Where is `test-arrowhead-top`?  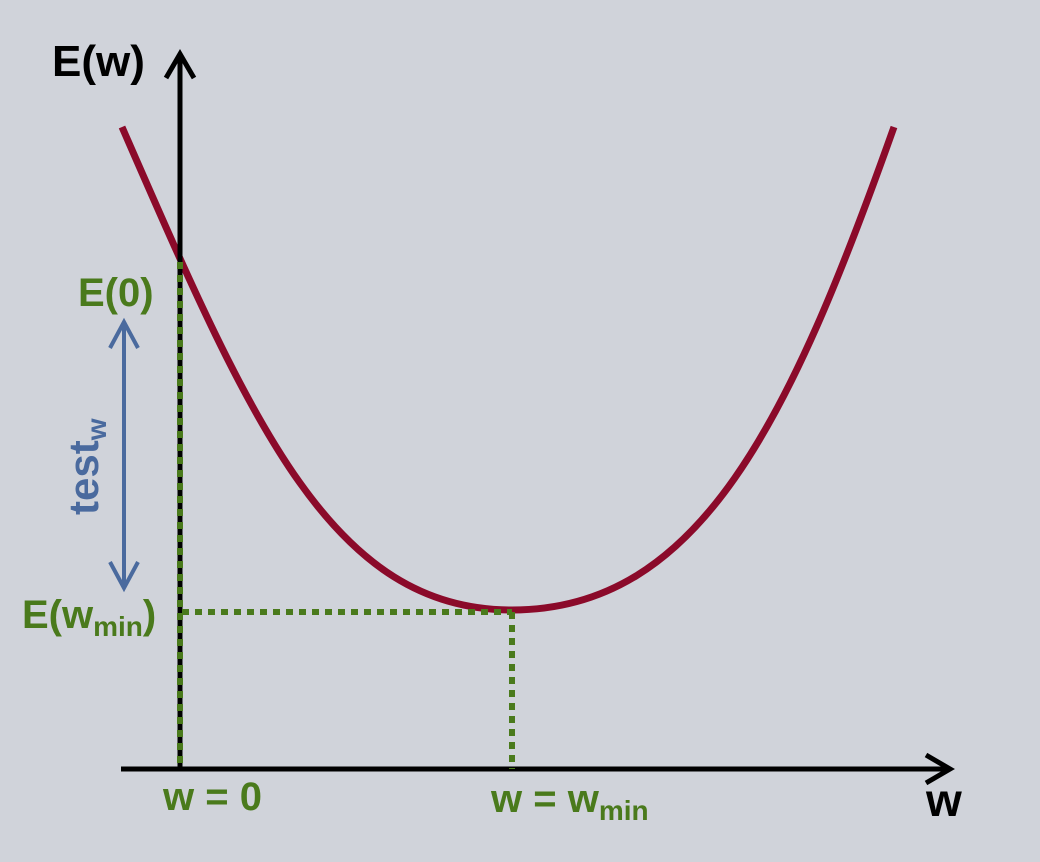
test-arrowhead-top is located at coordinates (124, 333).